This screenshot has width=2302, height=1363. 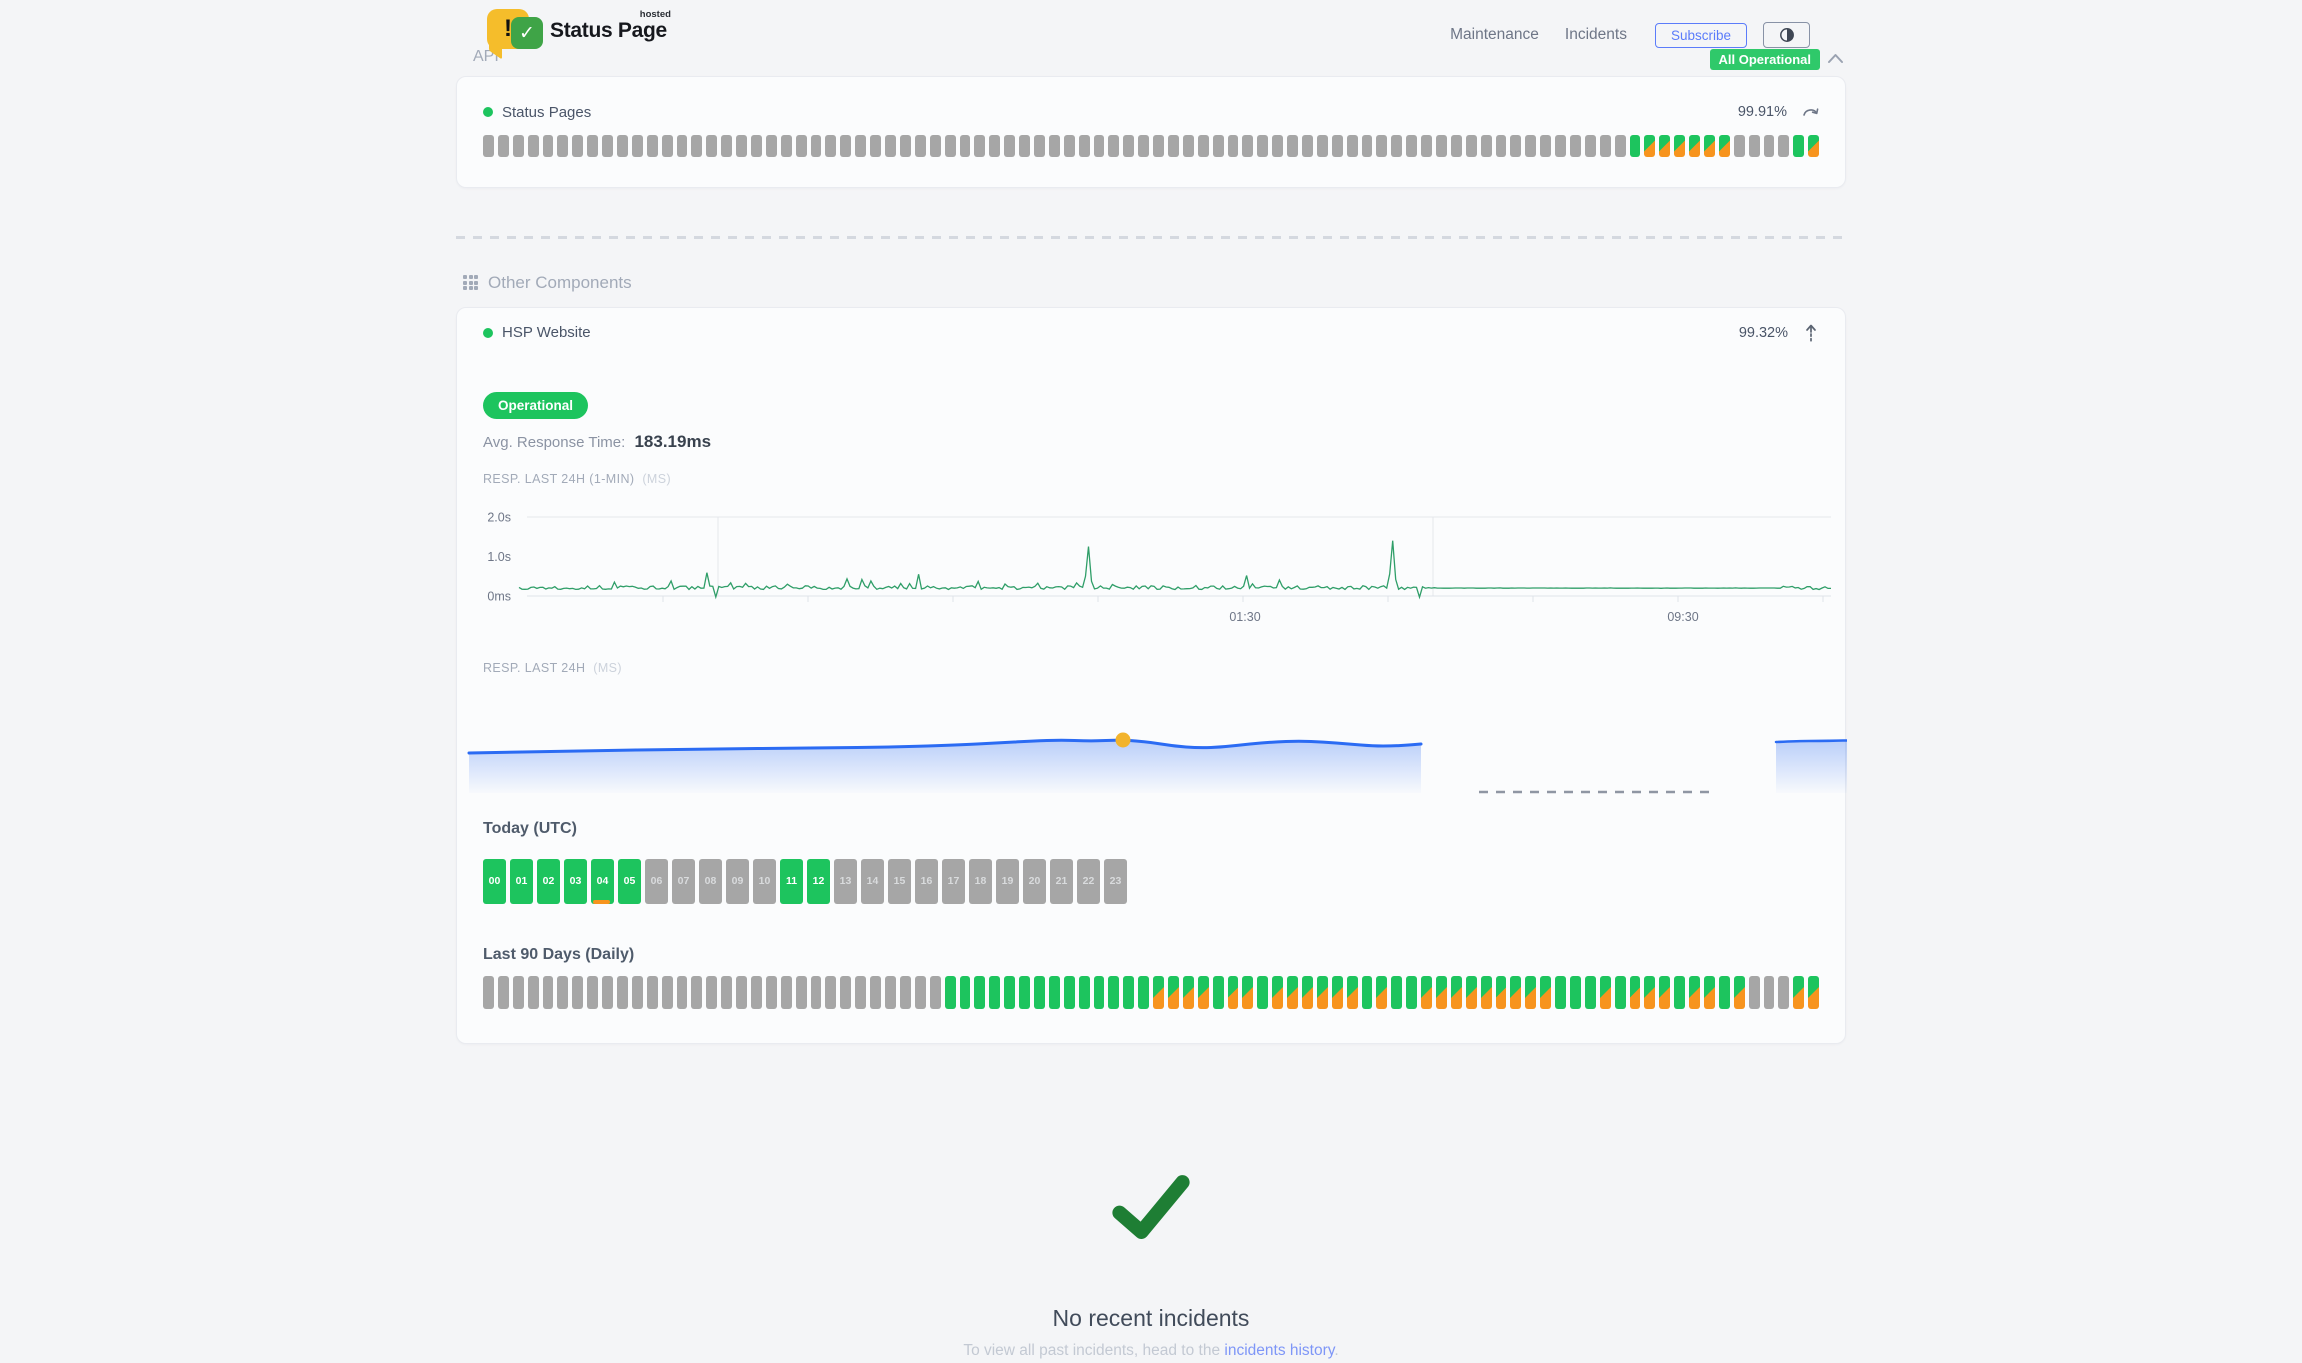 I want to click on hour-cell: 11, so click(x=791, y=881).